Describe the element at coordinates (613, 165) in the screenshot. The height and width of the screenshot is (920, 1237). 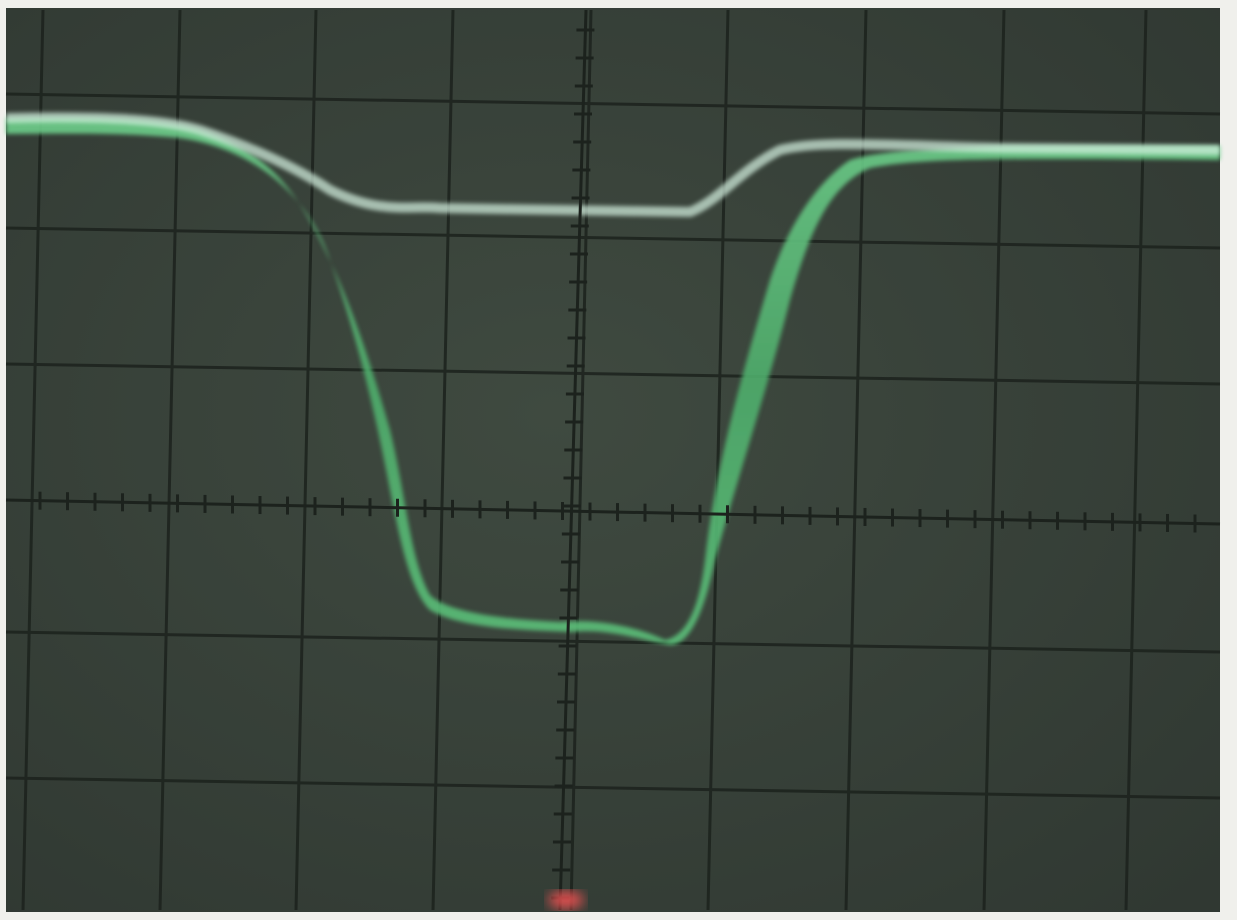
I see `trace-upper-edge` at that location.